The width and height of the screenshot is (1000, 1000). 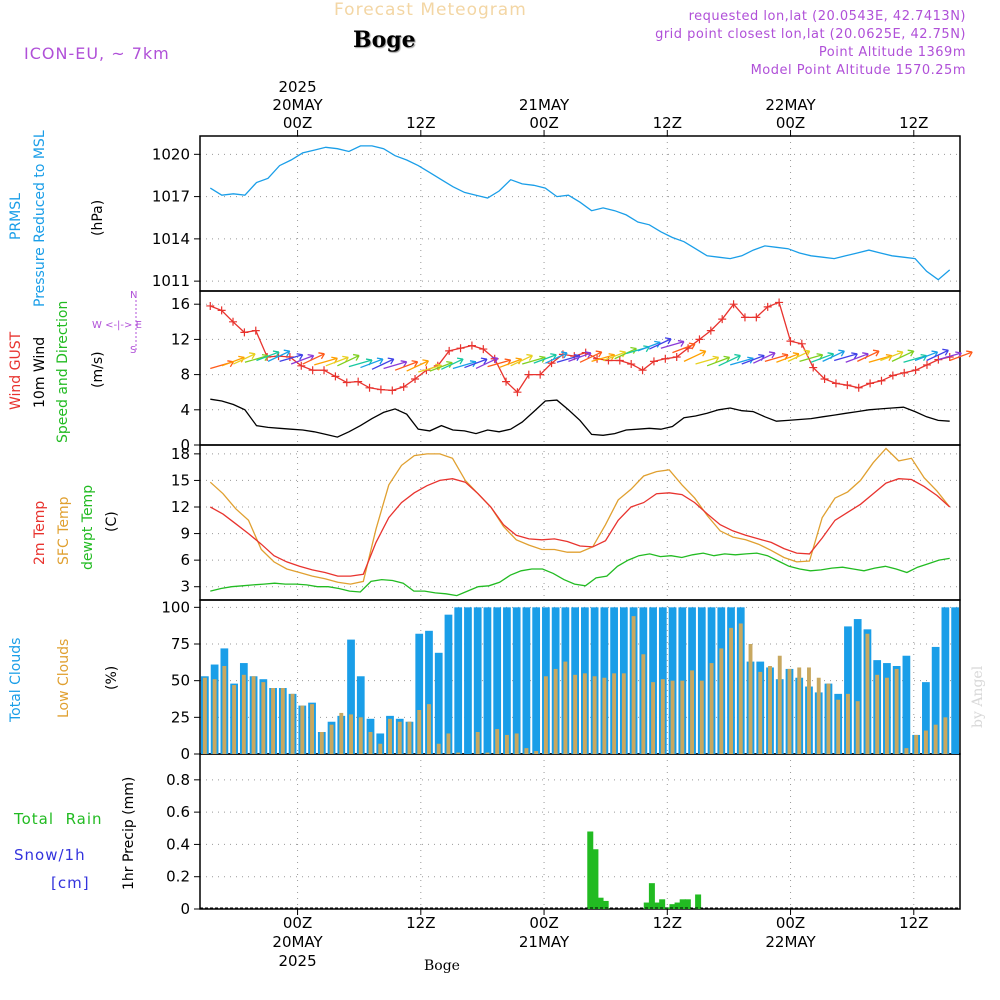 I want to click on bottom-date-label: 00Z, so click(x=297, y=923).